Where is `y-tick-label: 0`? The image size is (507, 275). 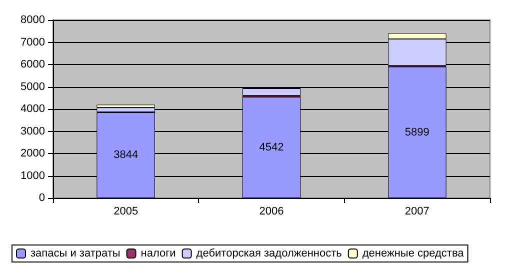 y-tick-label: 0 is located at coordinates (41, 198).